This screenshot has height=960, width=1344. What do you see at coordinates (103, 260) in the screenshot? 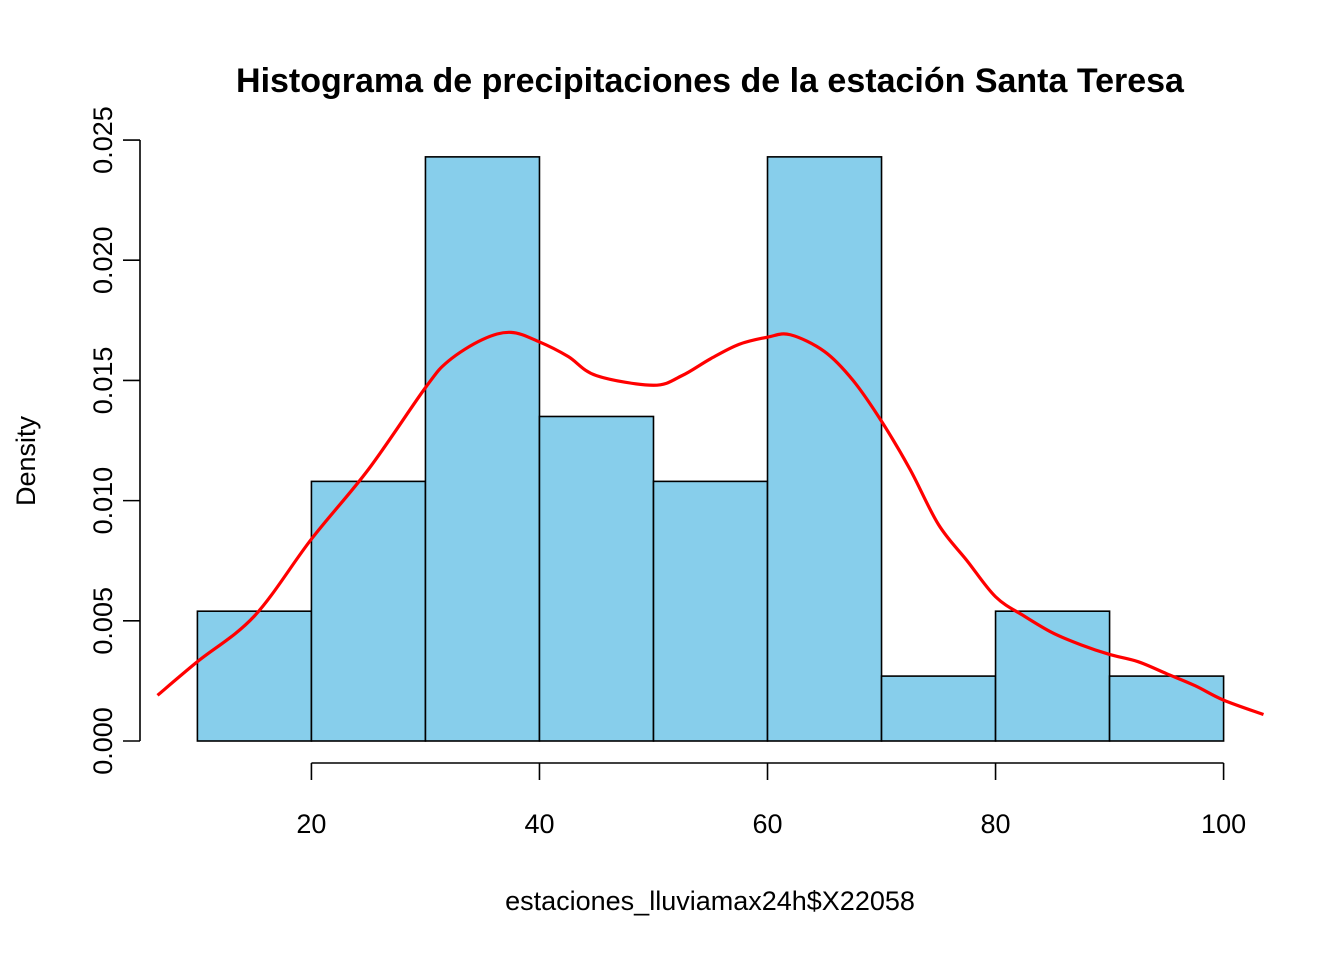
I see `y-tick-label-5: 0.020` at bounding box center [103, 260].